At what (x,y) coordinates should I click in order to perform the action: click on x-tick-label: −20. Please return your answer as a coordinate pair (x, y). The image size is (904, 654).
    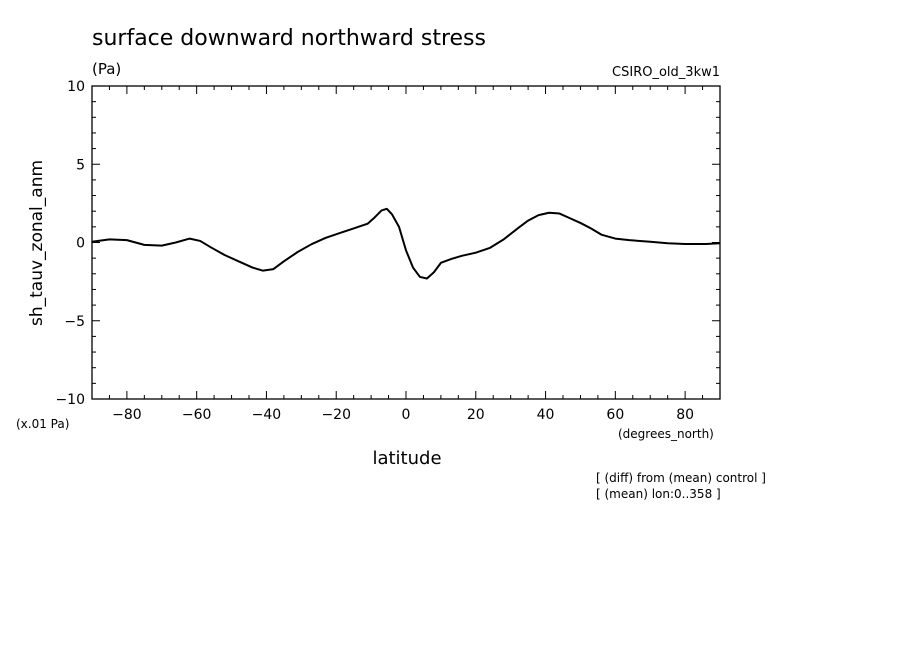
    Looking at the image, I should click on (336, 415).